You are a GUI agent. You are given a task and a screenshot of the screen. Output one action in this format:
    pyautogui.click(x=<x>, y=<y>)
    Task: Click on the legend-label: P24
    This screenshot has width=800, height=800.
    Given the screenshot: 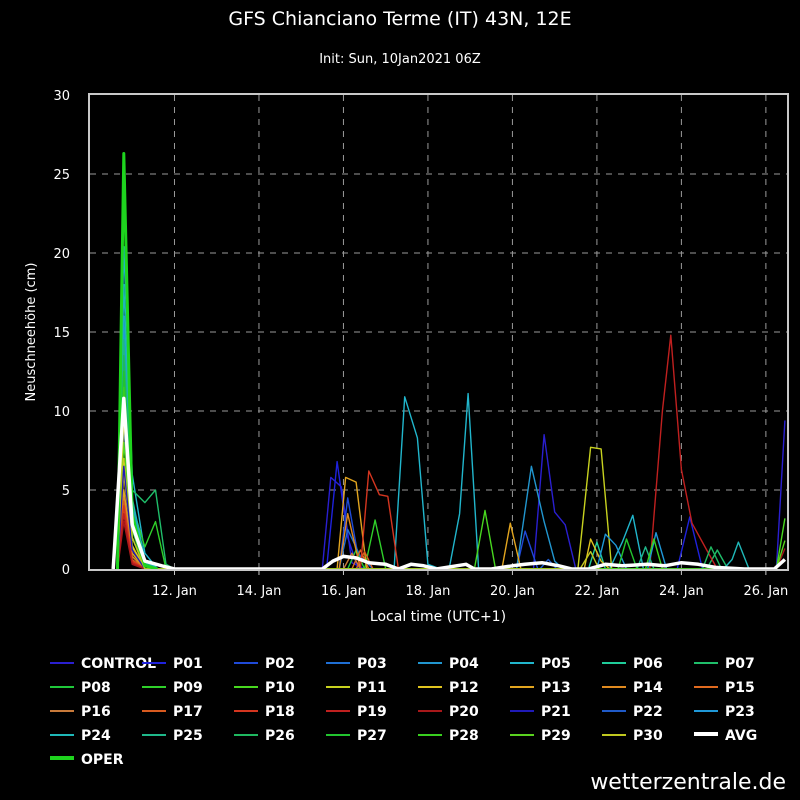 What is the action you would take?
    pyautogui.click(x=96, y=736)
    